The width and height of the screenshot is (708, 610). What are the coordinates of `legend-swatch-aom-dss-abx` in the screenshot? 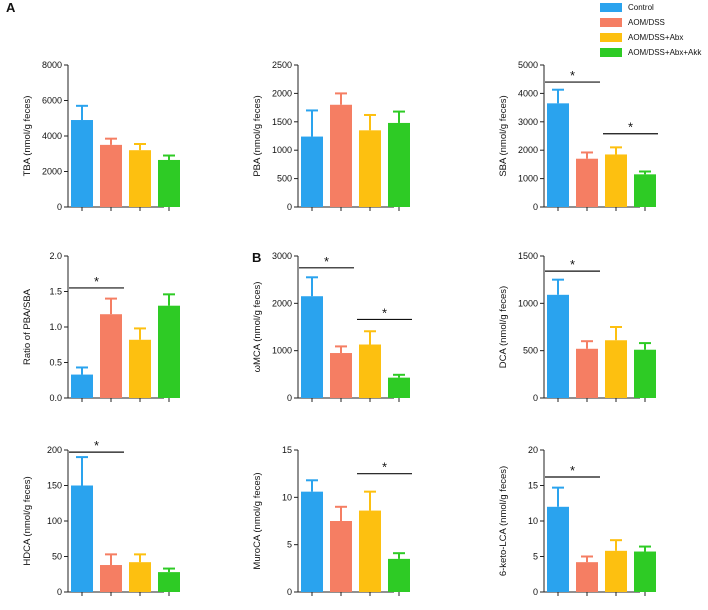 It's located at (611, 37).